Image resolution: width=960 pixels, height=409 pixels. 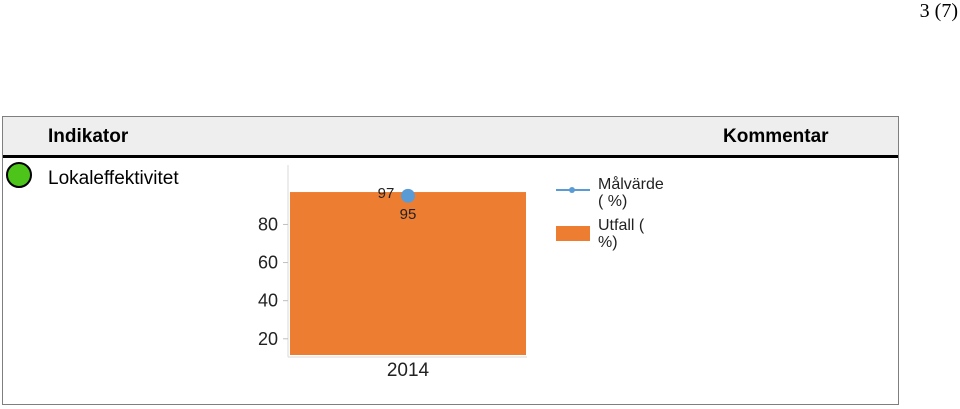 I want to click on header-indikator: Indikator, so click(x=88, y=136).